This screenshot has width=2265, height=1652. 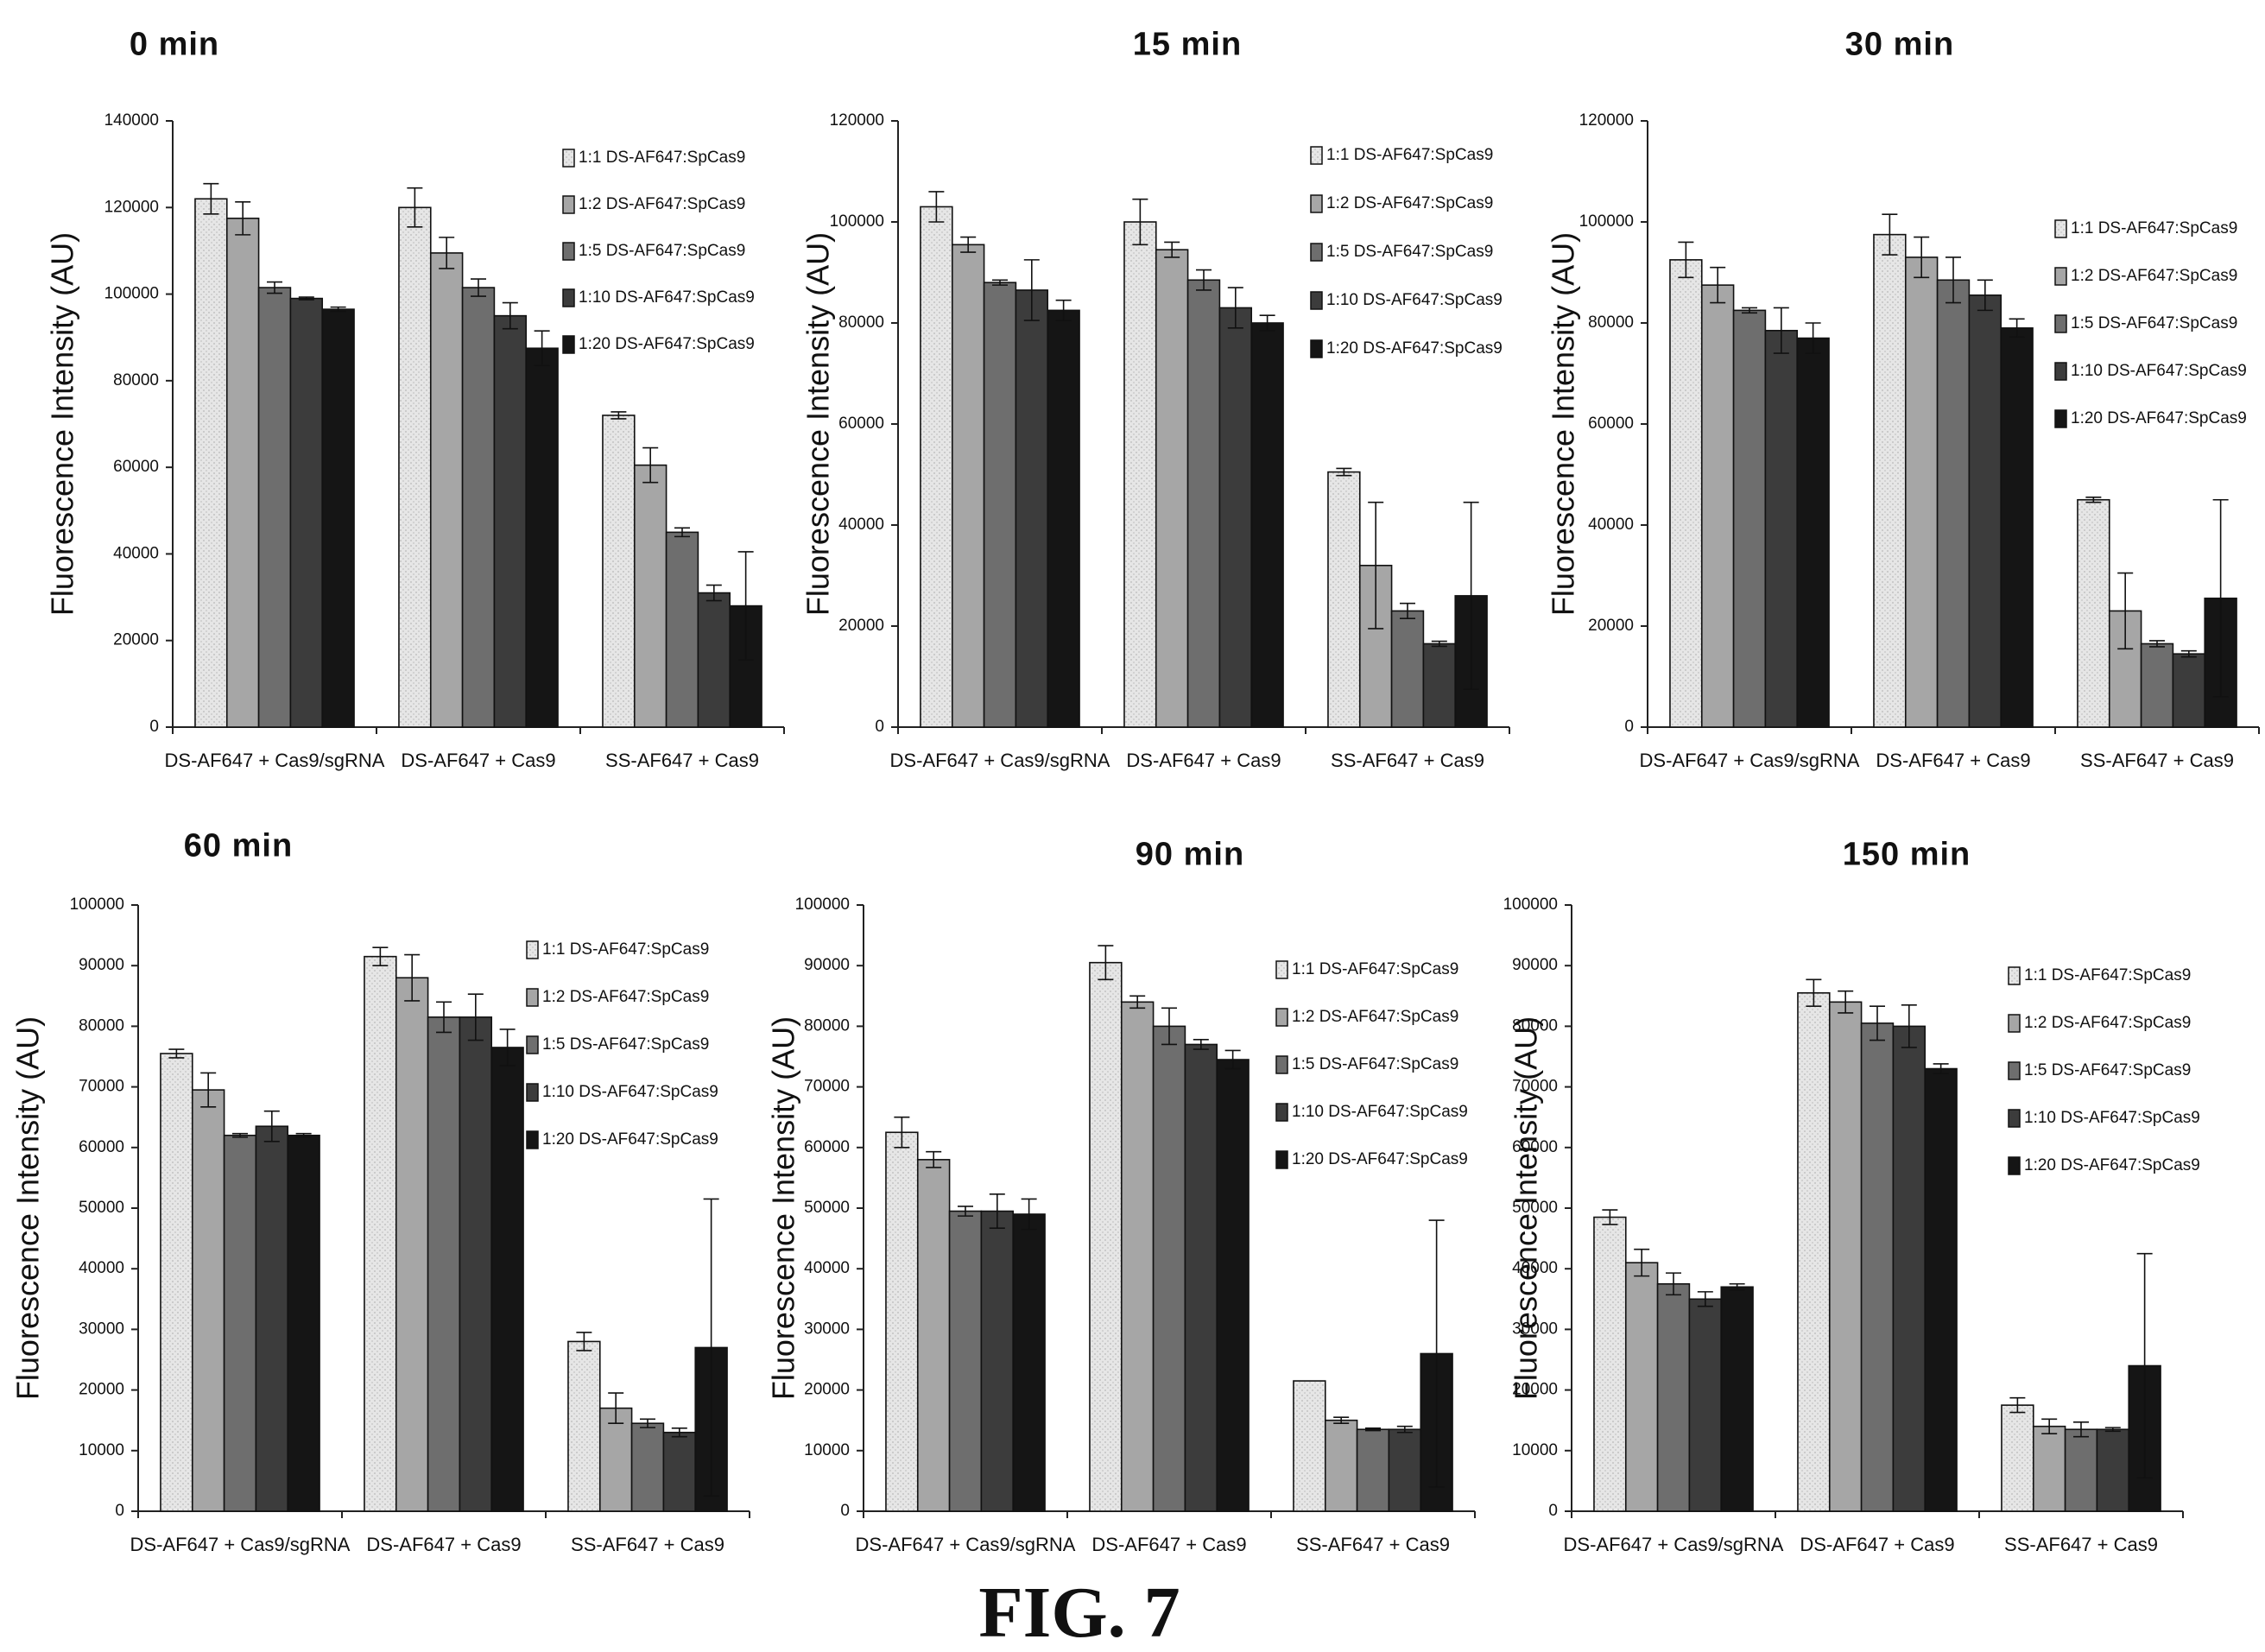 What do you see at coordinates (131, 120) in the screenshot?
I see `y-tick-label: 140000` at bounding box center [131, 120].